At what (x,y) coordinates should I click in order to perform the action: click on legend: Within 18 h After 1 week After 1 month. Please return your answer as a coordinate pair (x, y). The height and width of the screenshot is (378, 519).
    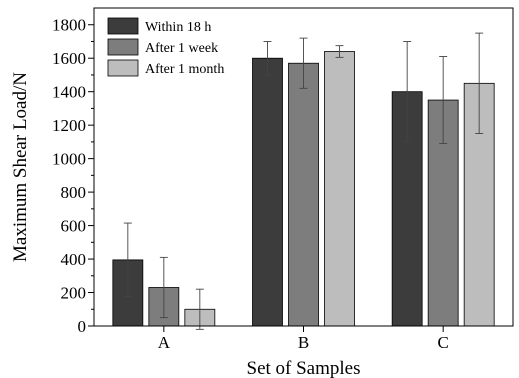
    Looking at the image, I should click on (165, 47).